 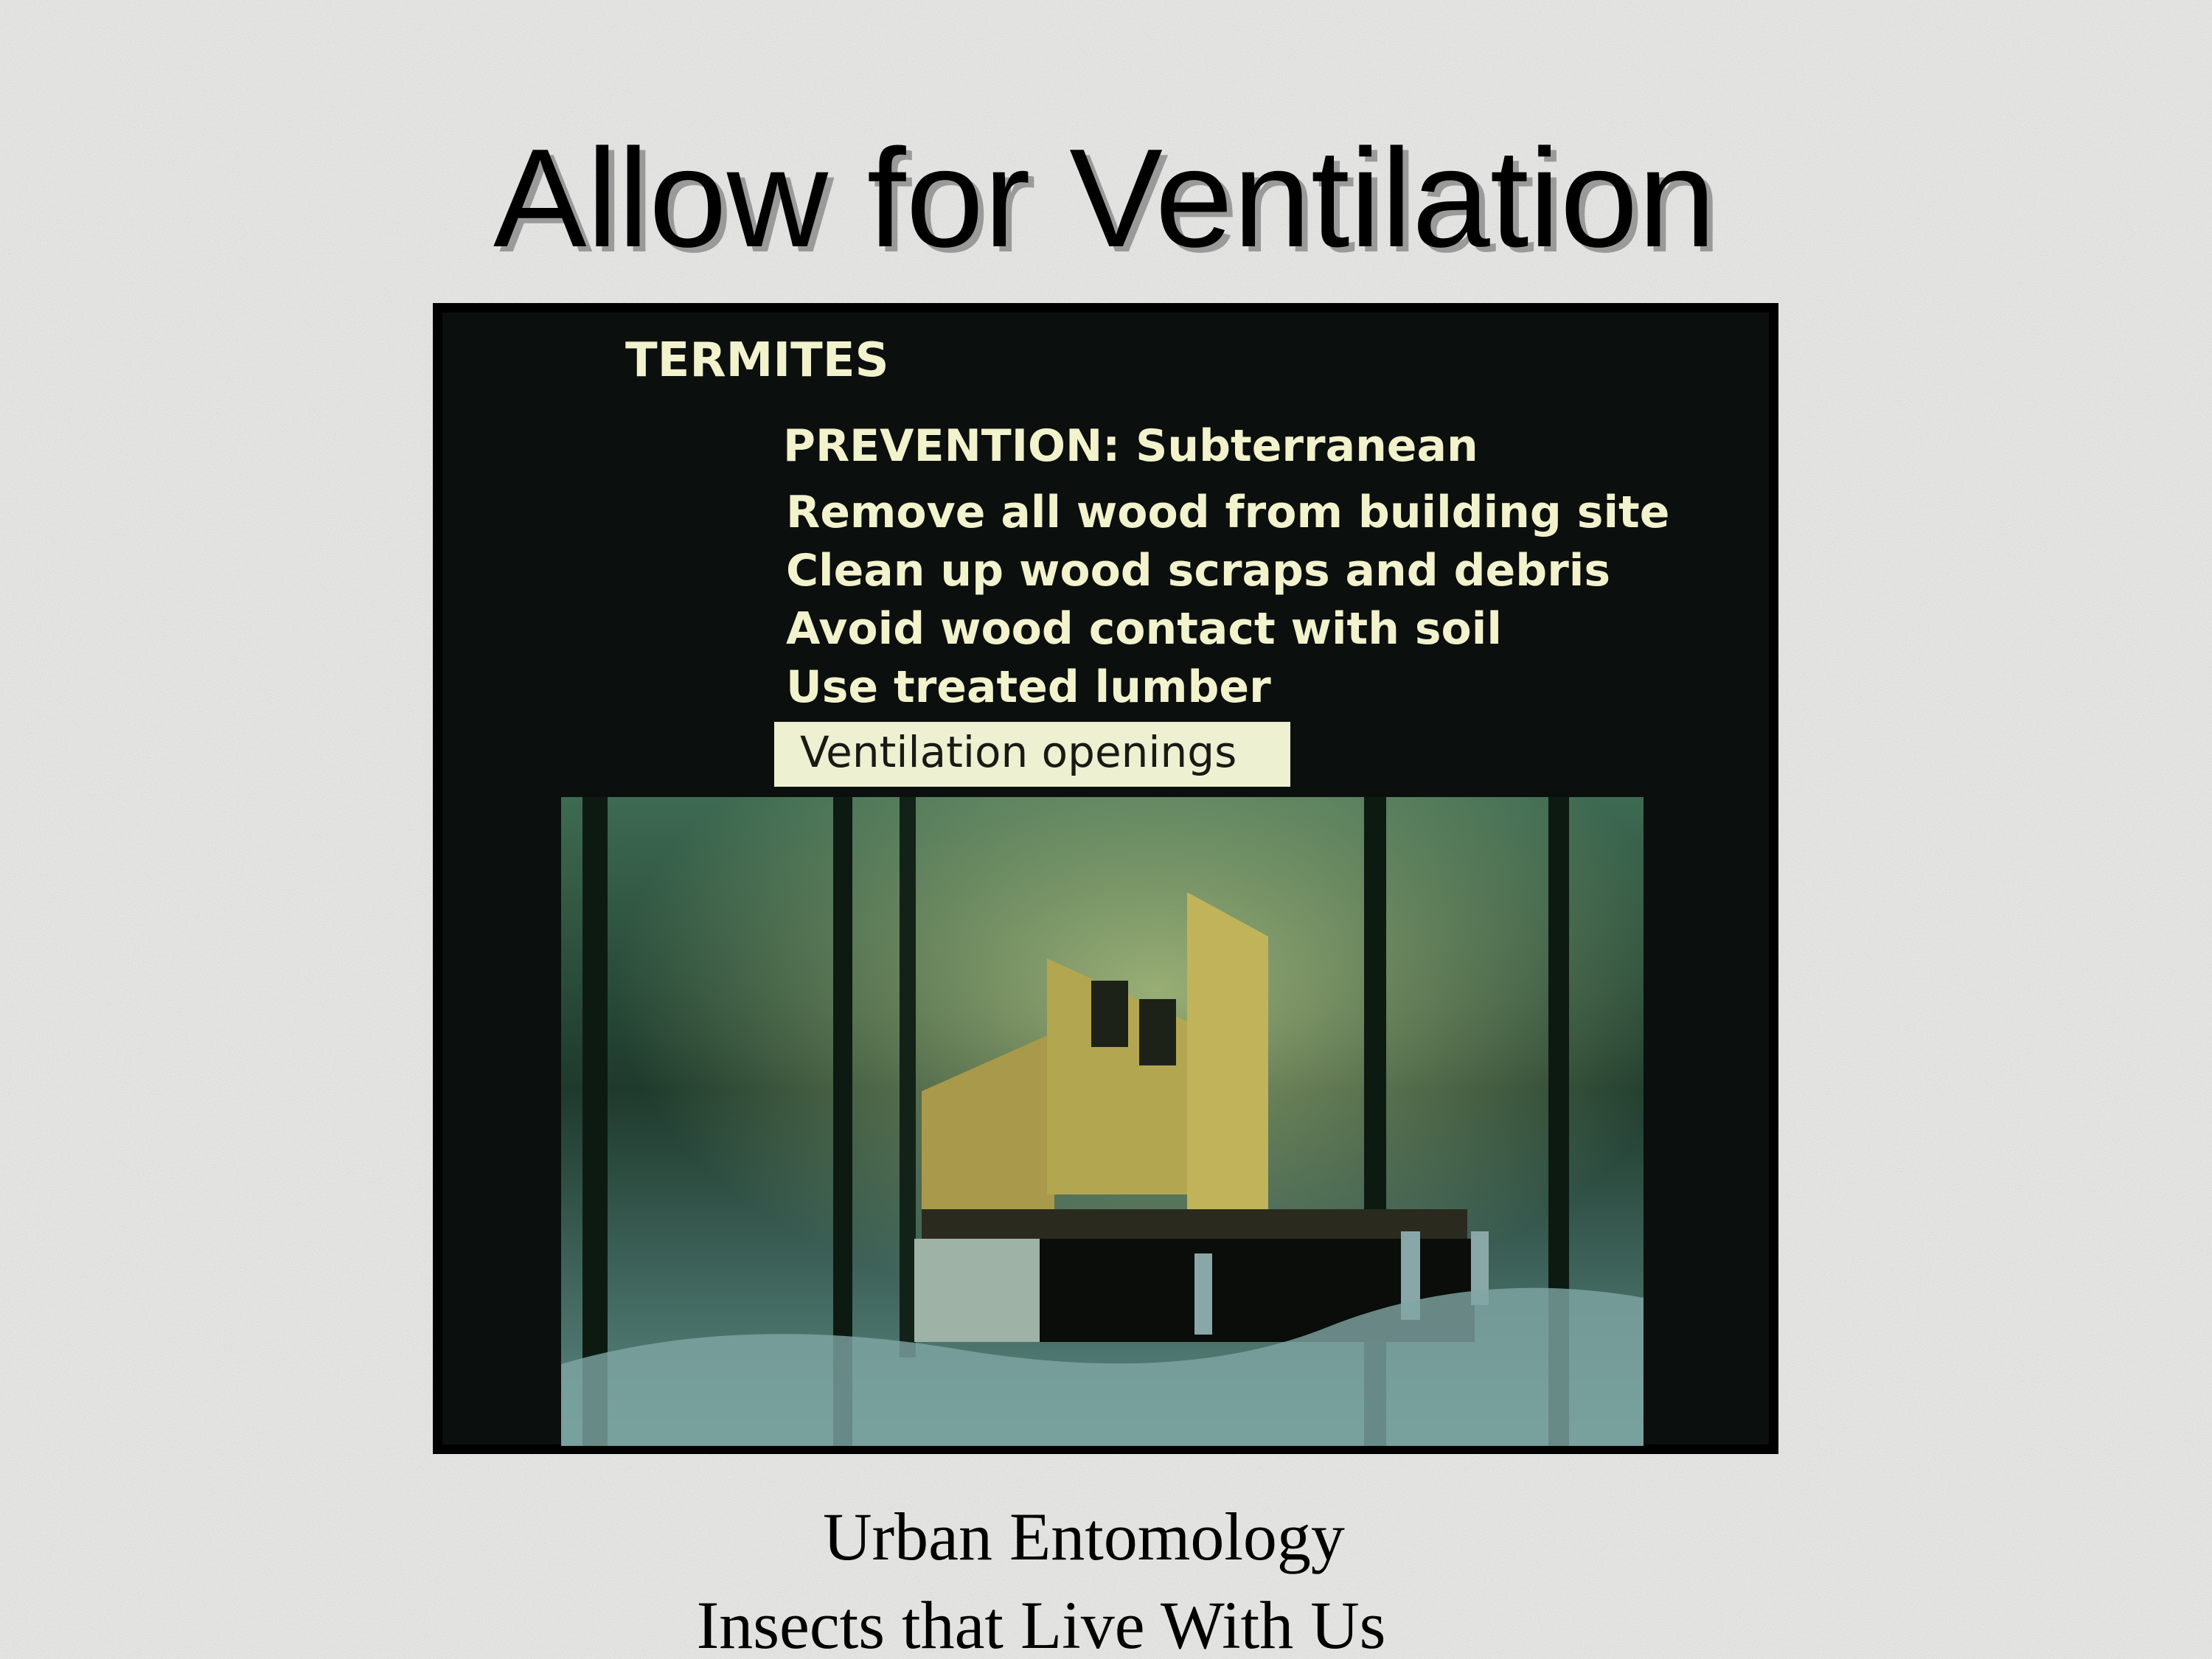 What do you see at coordinates (1104, 198) in the screenshot?
I see `title: Allow for Ventilation` at bounding box center [1104, 198].